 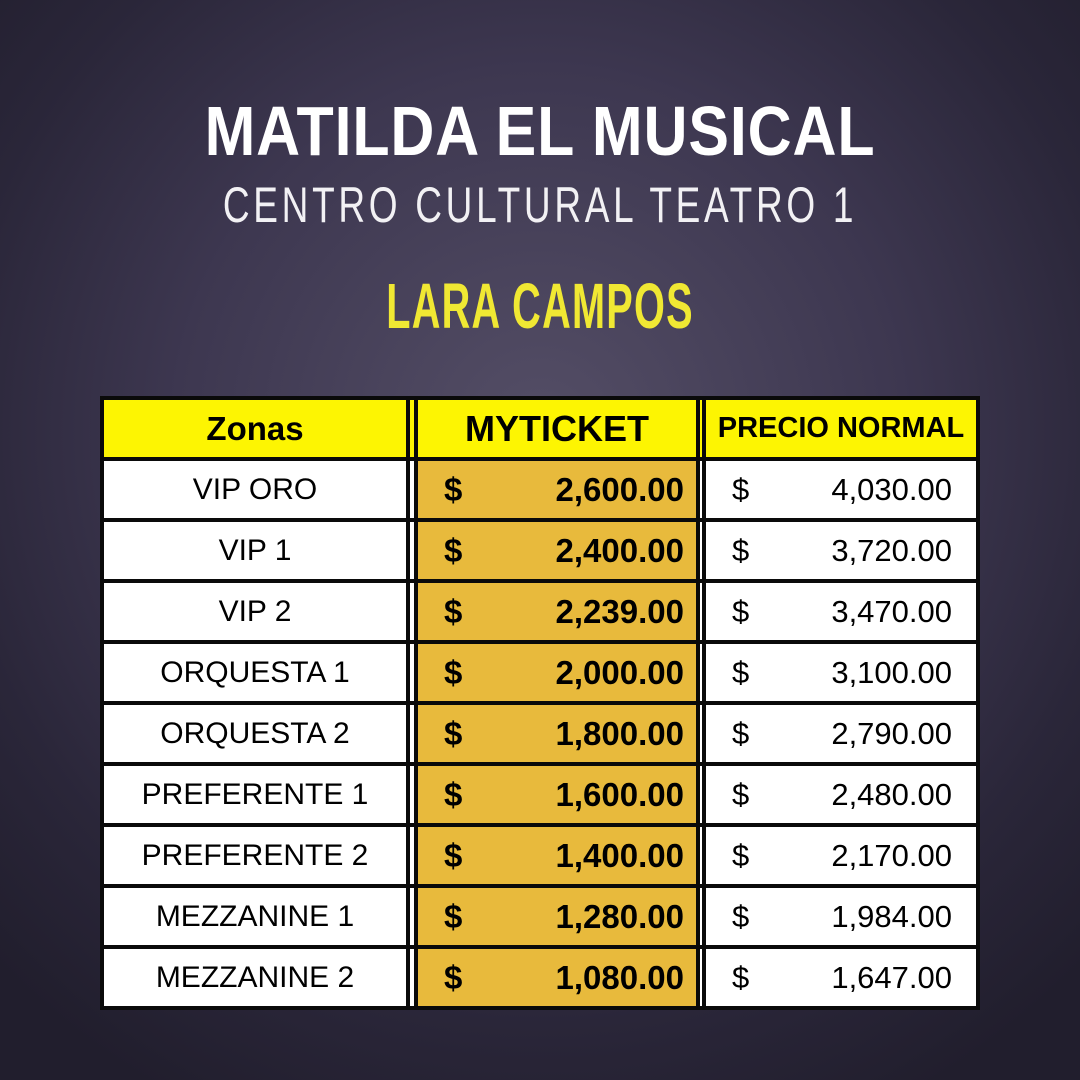 I want to click on table-row-orquesta-1: ORQUESTA 1 $ 2,000.00 $ 3,100.00, so click(x=540, y=672).